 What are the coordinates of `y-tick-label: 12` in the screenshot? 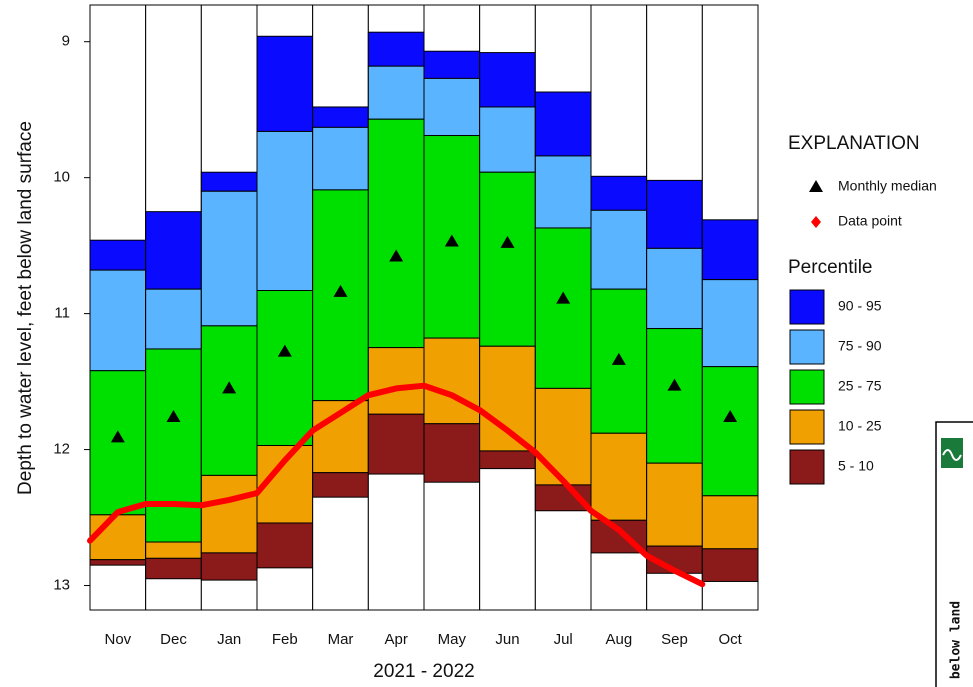 It's located at (61, 449).